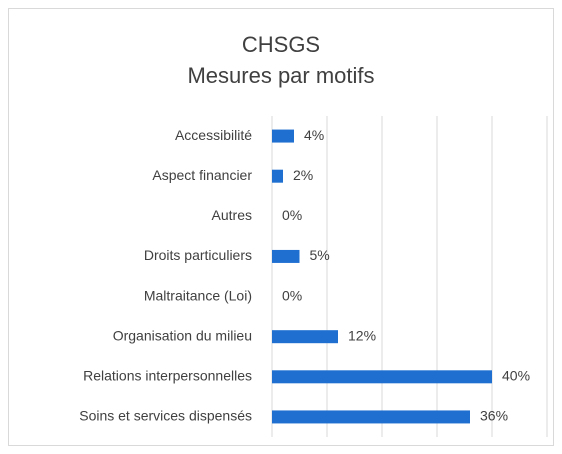 This screenshot has height=454, width=562. What do you see at coordinates (182, 335) in the screenshot?
I see `y-tick-label: Organisation du milieu` at bounding box center [182, 335].